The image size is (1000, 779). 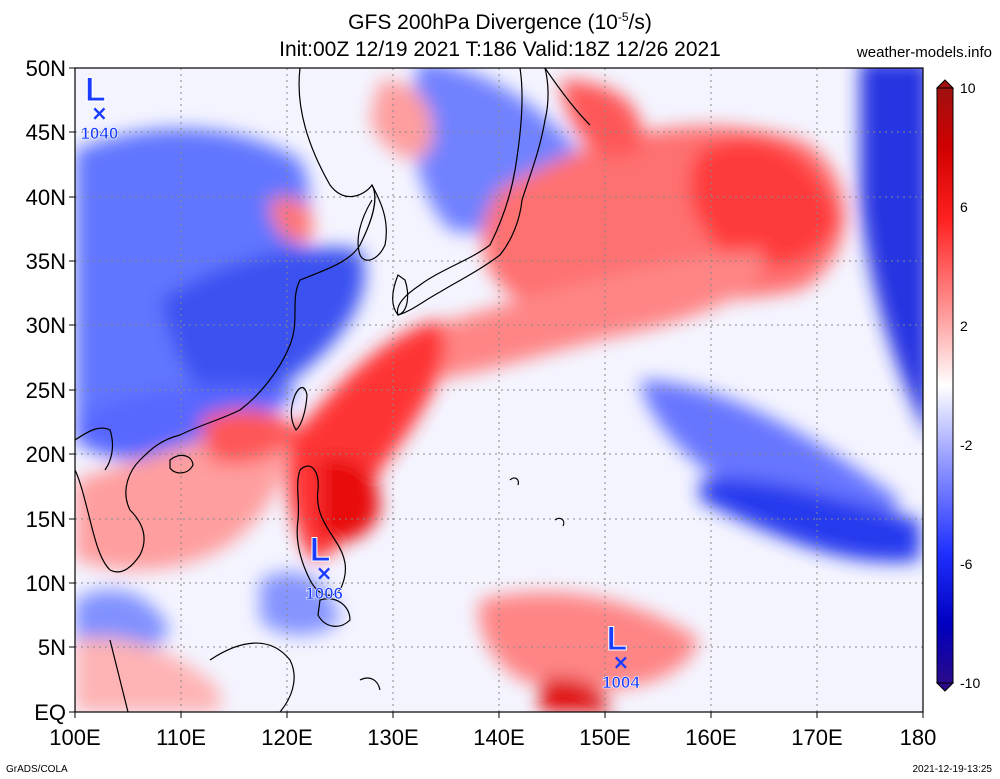 What do you see at coordinates (74, 737) in the screenshot?
I see `lon-label: 100E` at bounding box center [74, 737].